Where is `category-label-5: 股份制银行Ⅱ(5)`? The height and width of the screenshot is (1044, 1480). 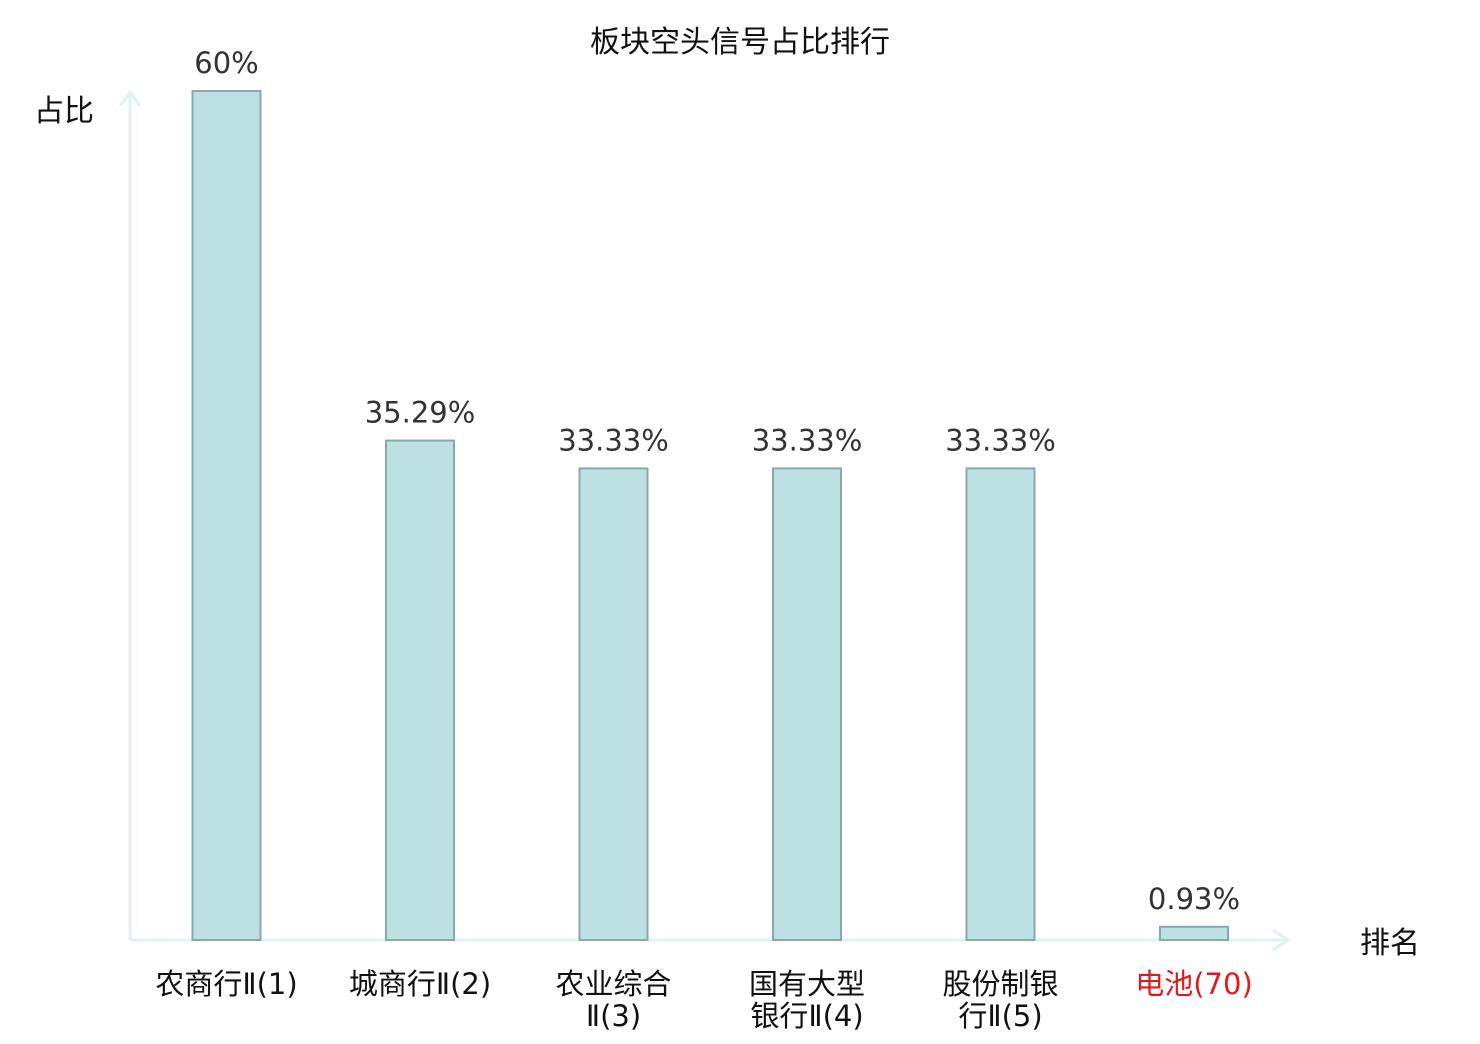
category-label-5: 股份制银行Ⅱ(5) is located at coordinates (1000, 1000).